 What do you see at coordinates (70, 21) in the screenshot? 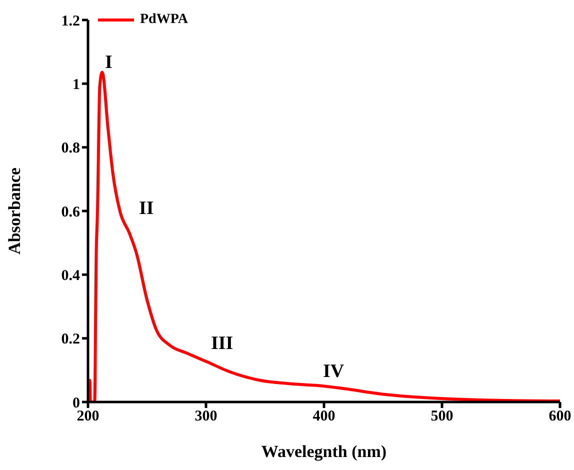
I see `y-tick-label: 1.2` at bounding box center [70, 21].